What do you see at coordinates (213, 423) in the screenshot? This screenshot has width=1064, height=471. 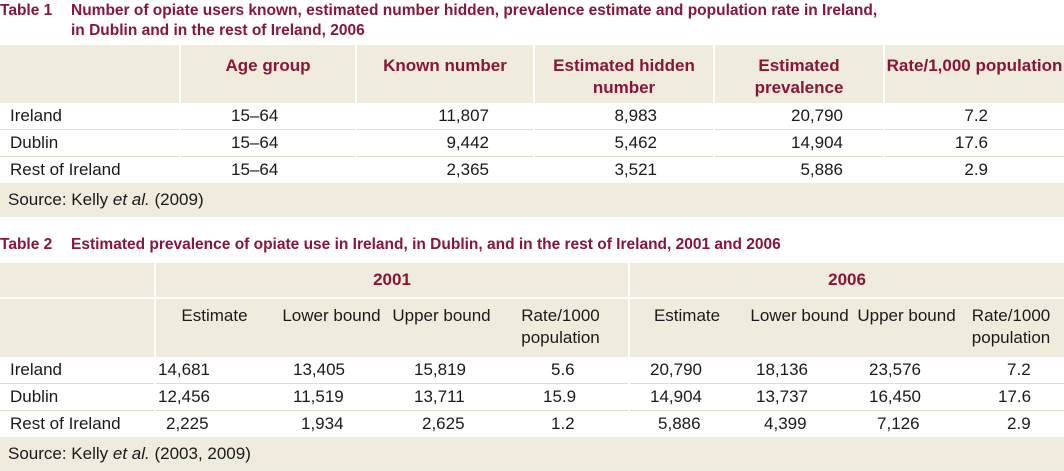 I see `cell-value: 2,225` at bounding box center [213, 423].